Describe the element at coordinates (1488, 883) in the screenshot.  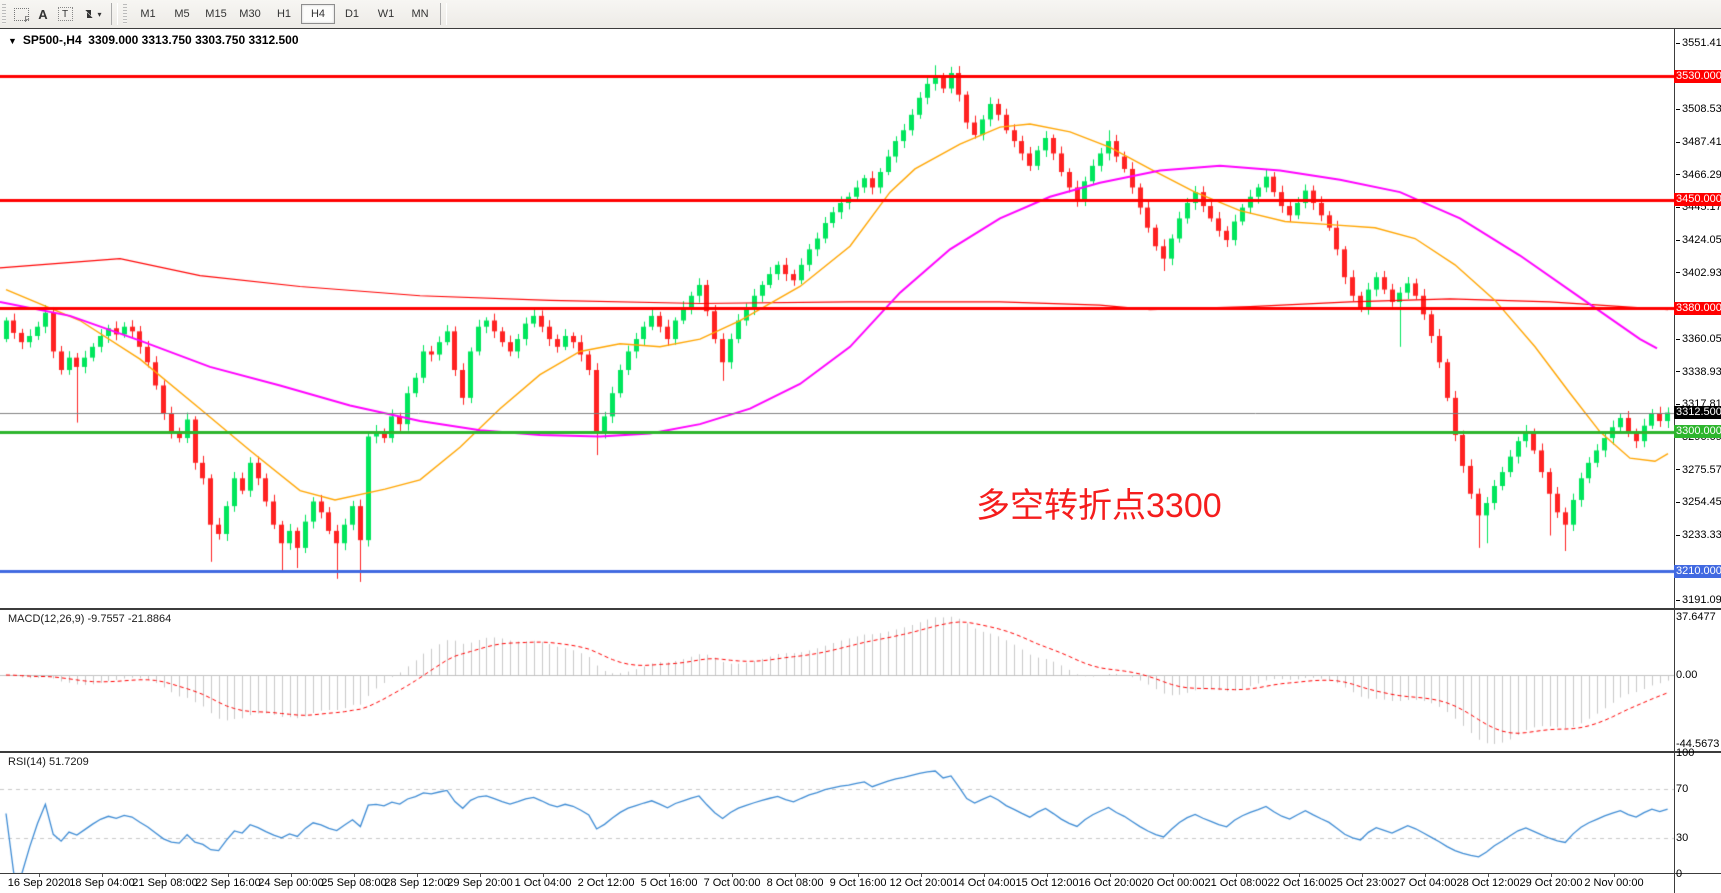
I see `time-tick-28-Oct-12-00: 28 Oct 12:00` at that location.